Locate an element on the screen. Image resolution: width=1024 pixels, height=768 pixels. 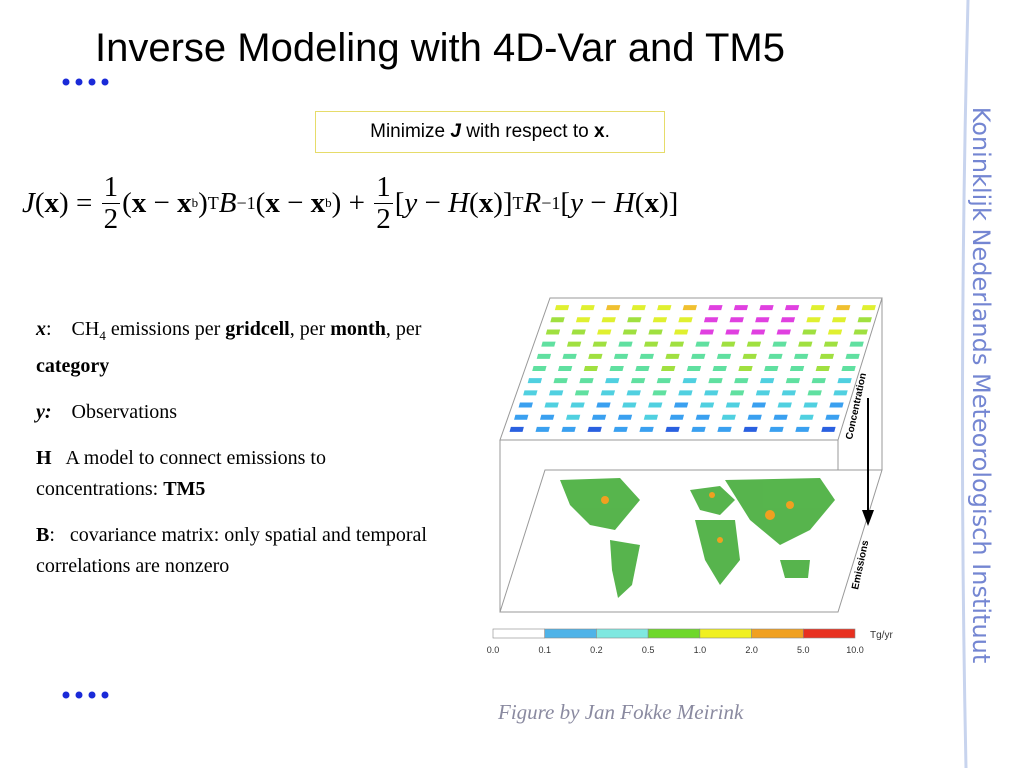
text-run: )] is located at coordinates (503, 202).